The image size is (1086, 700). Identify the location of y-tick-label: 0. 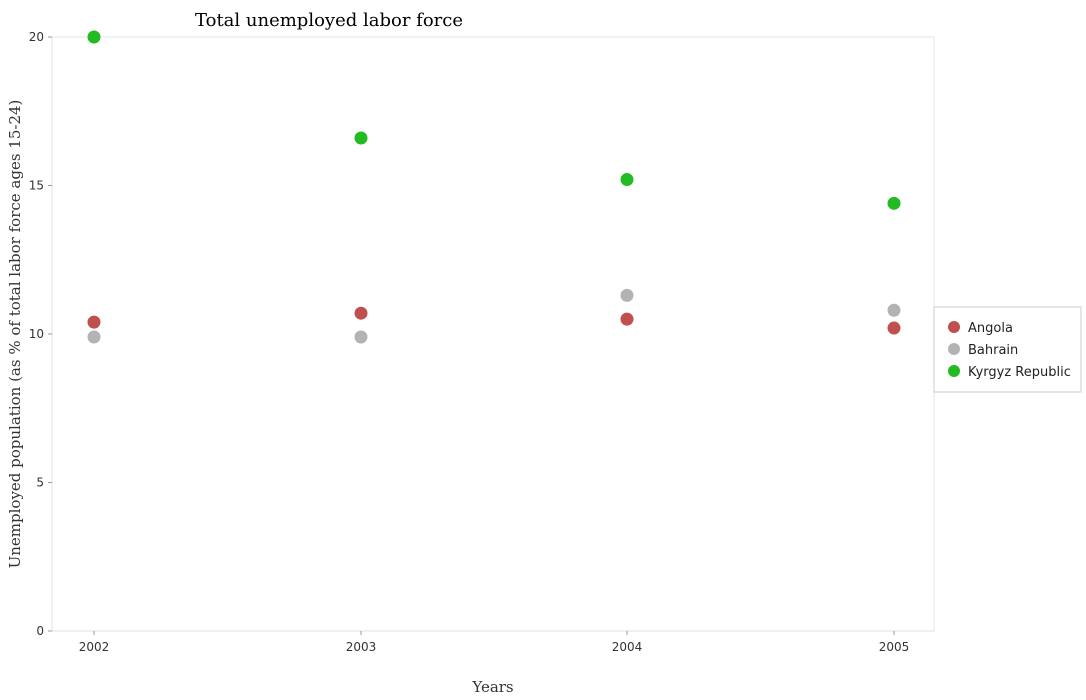
(40, 631).